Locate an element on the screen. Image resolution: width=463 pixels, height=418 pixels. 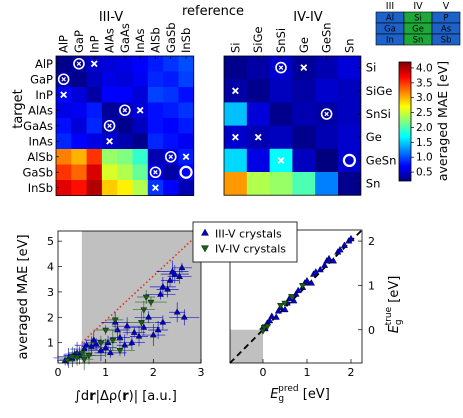
periodic-table-element: In is located at coordinates (390, 41).